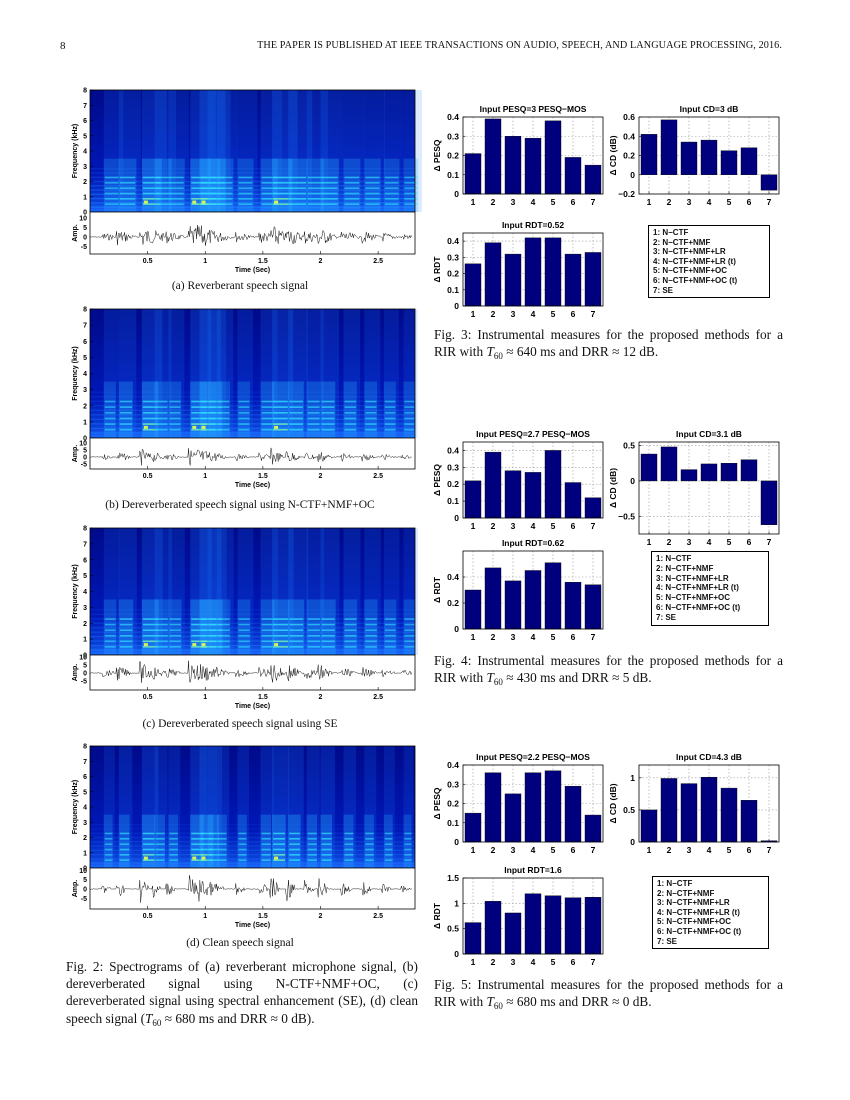 The height and width of the screenshot is (1100, 850). I want to click on chart-title: Input PESQ=3 PESQ−MOS, so click(533, 109).